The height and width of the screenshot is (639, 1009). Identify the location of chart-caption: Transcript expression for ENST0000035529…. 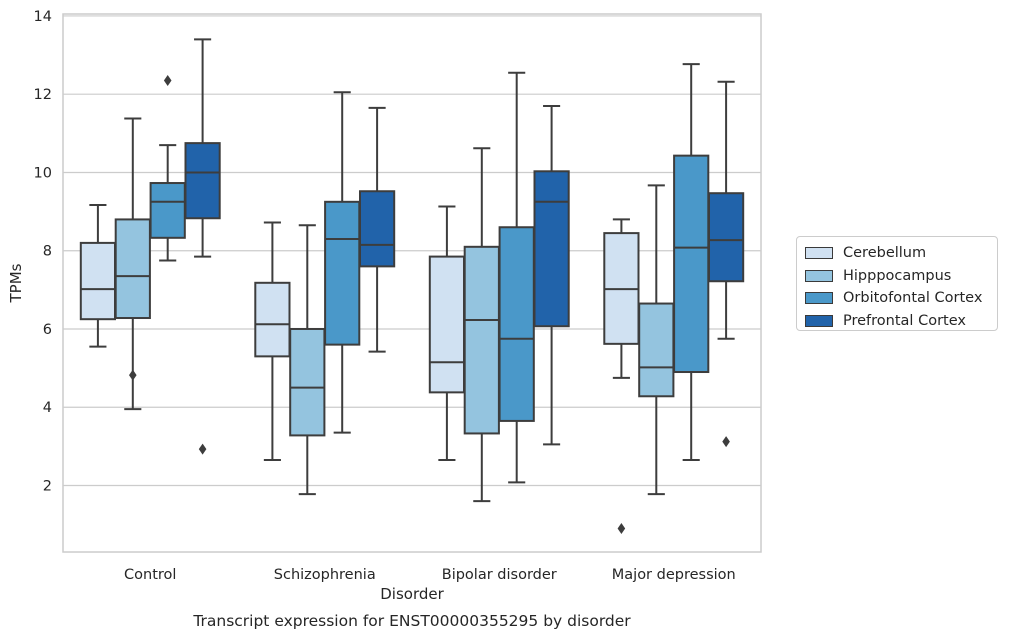
(411, 621).